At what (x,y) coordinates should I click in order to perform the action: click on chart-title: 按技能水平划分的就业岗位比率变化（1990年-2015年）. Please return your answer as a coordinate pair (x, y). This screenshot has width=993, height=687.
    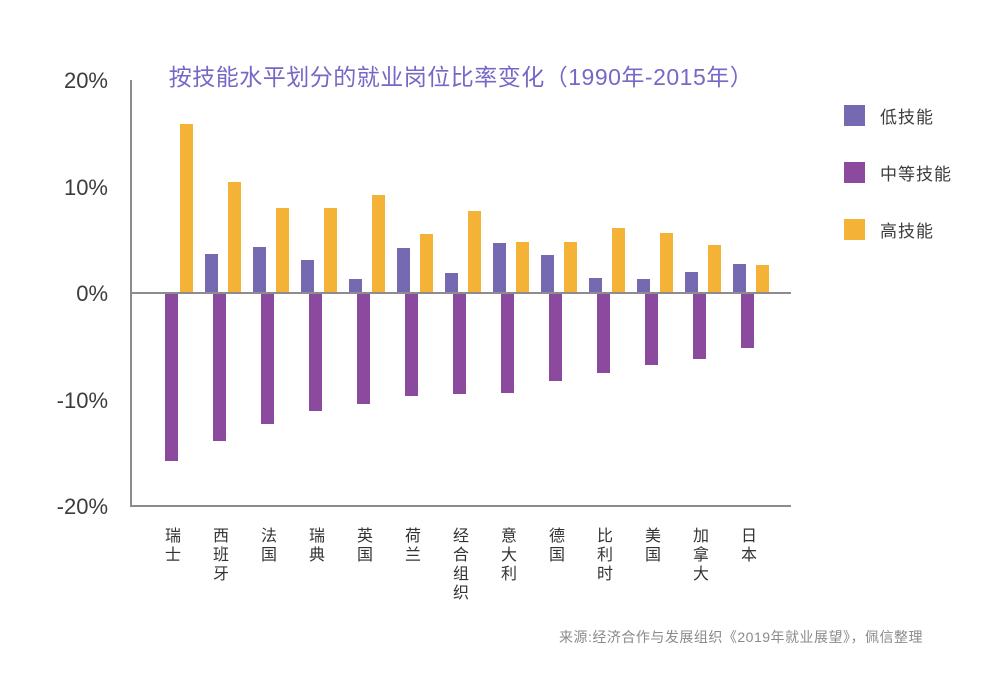
    Looking at the image, I should click on (461, 77).